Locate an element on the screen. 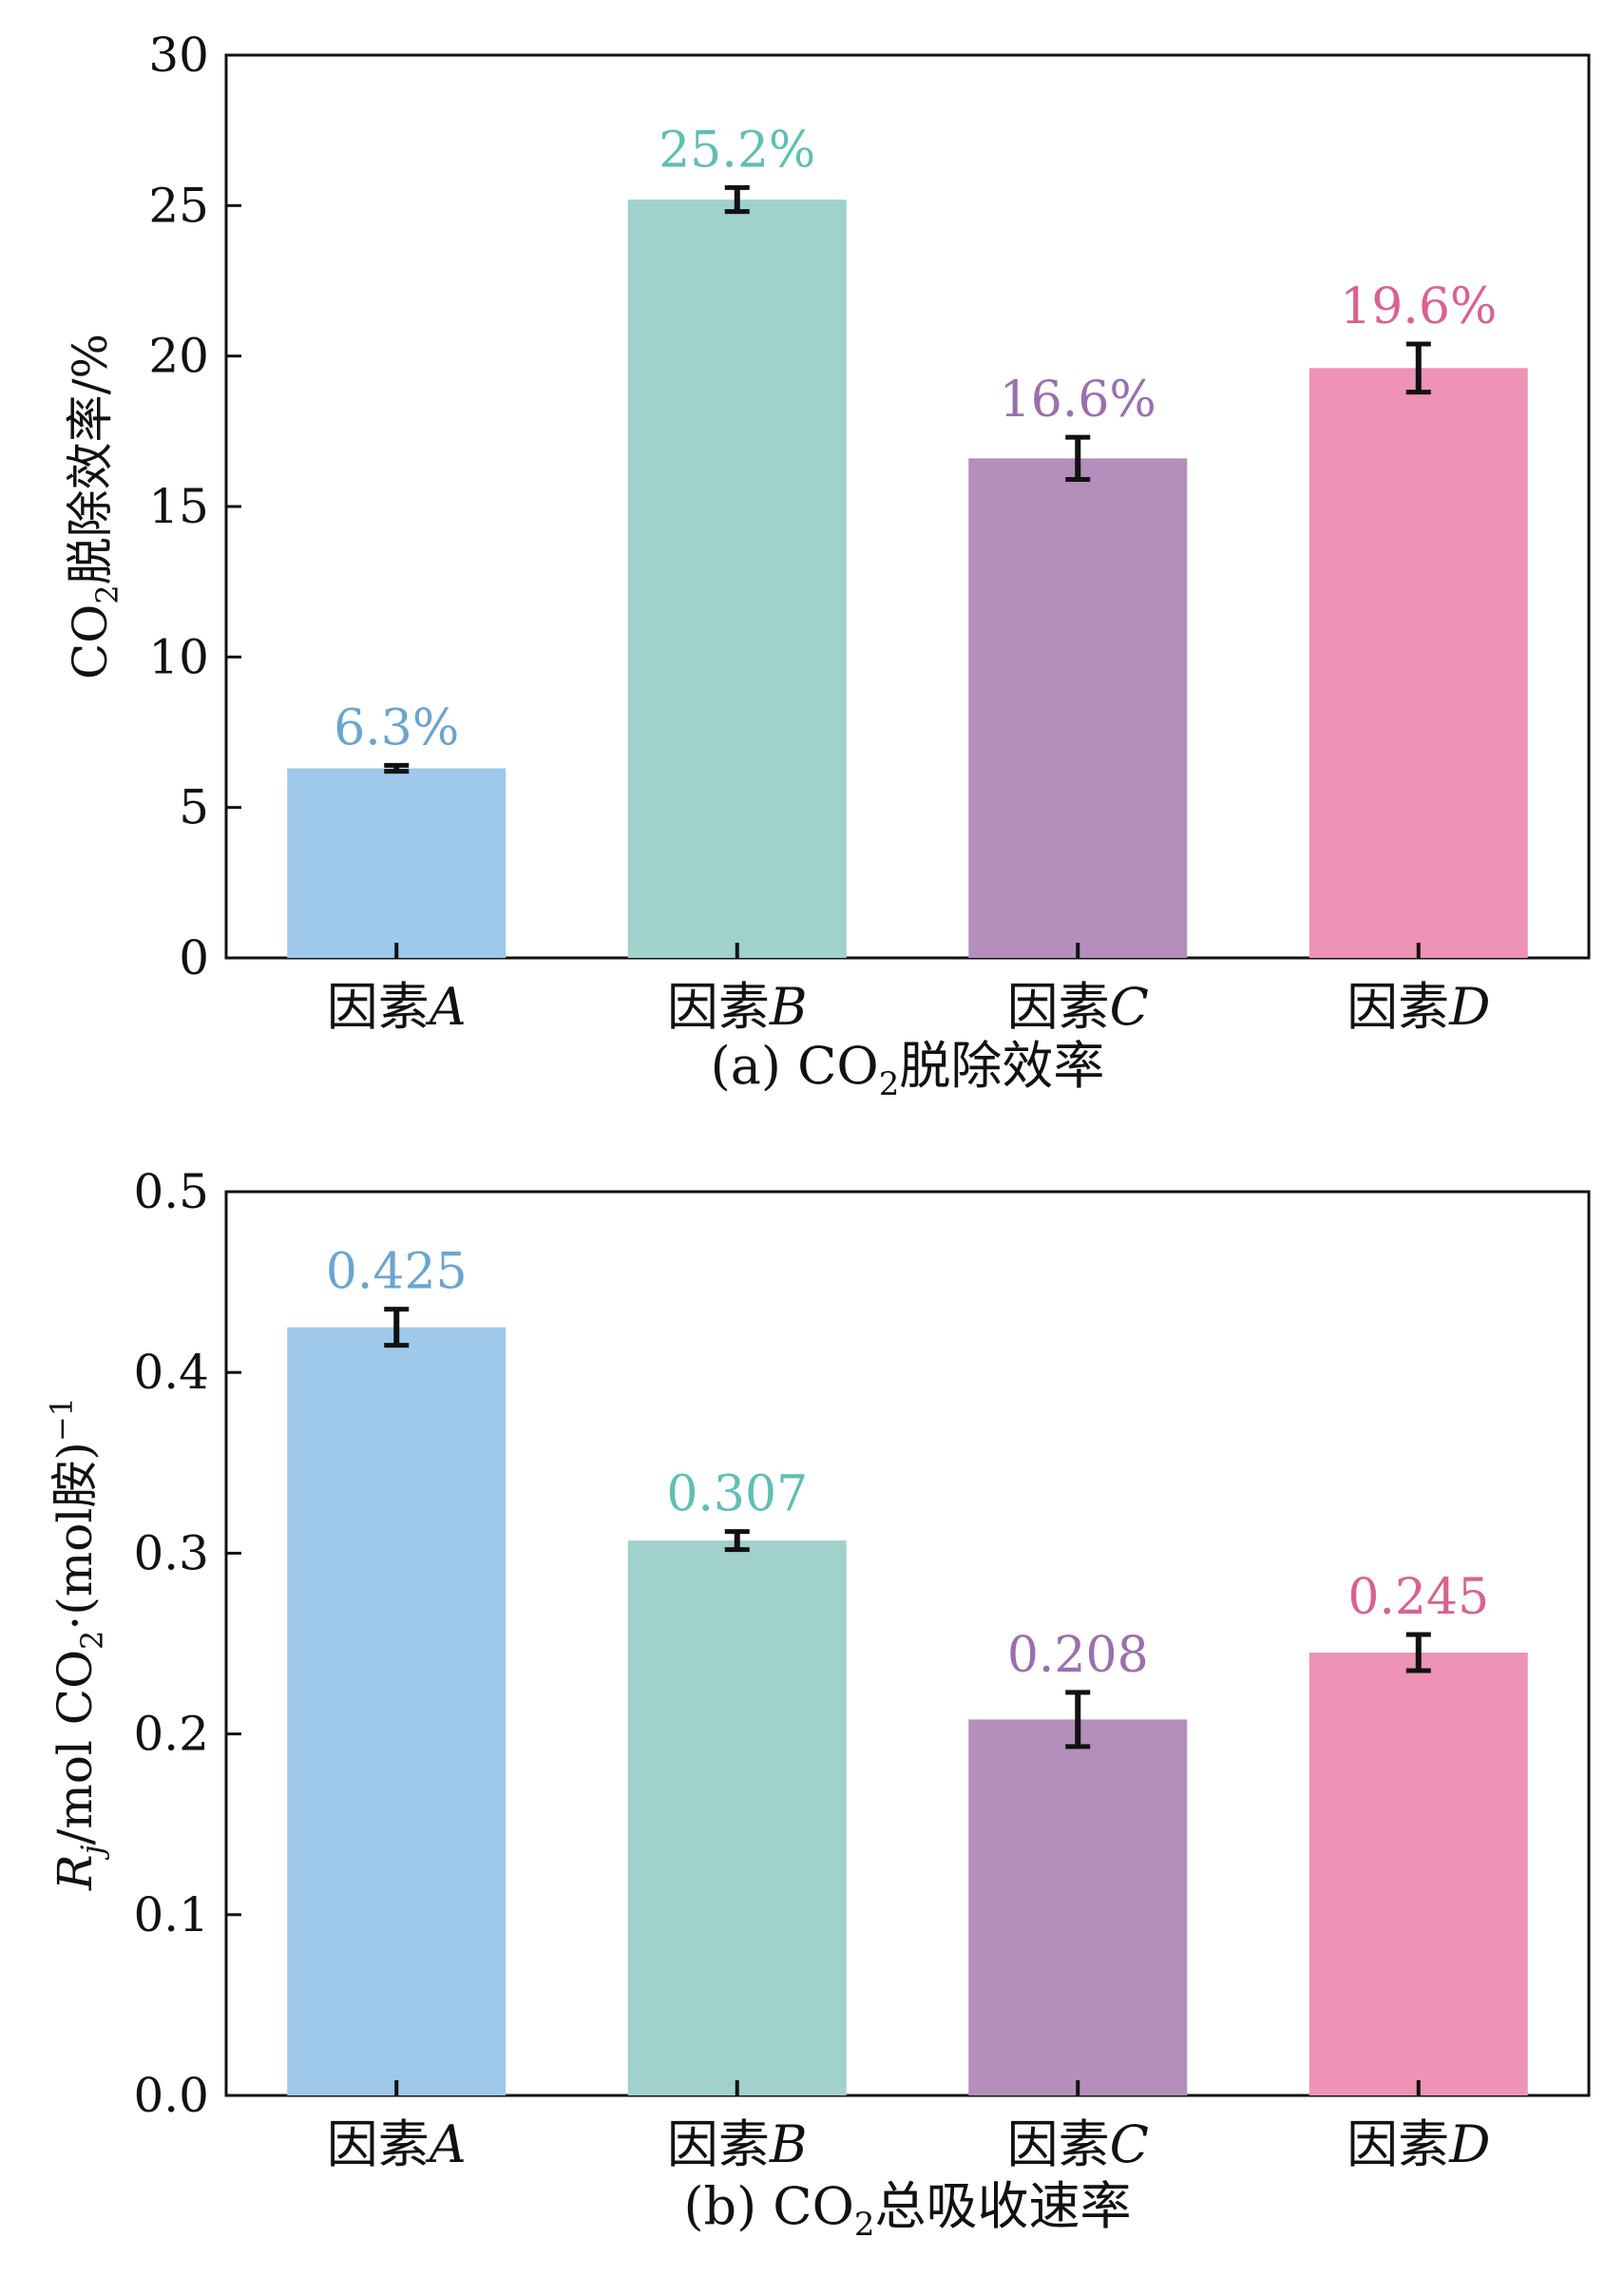  svg-text: Rj/mol CO2·(mol胺)−1 is located at coordinates (77, 1644).